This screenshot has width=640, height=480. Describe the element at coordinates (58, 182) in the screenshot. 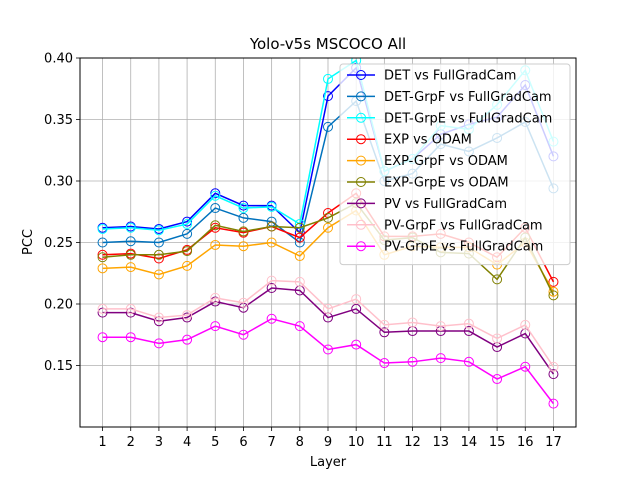

I see `y-tick-label: 0.30` at that location.